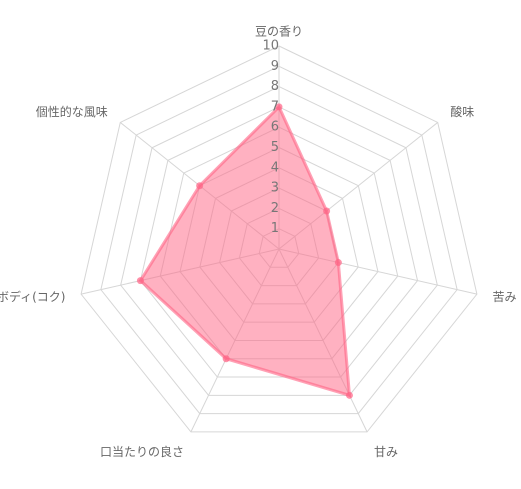 The height and width of the screenshot is (489, 521). What do you see at coordinates (386, 452) in the screenshot?
I see `axis-label: 甘み` at bounding box center [386, 452].